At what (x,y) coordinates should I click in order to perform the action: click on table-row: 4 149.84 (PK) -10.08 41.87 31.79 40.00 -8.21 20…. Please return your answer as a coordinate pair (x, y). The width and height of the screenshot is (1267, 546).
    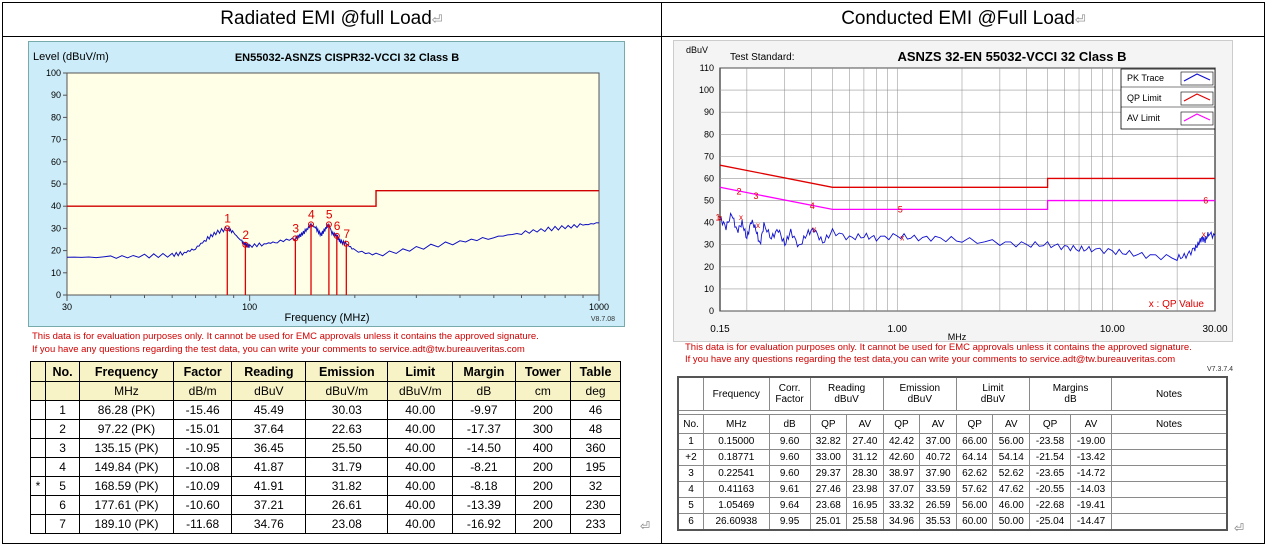
    Looking at the image, I should click on (325, 467).